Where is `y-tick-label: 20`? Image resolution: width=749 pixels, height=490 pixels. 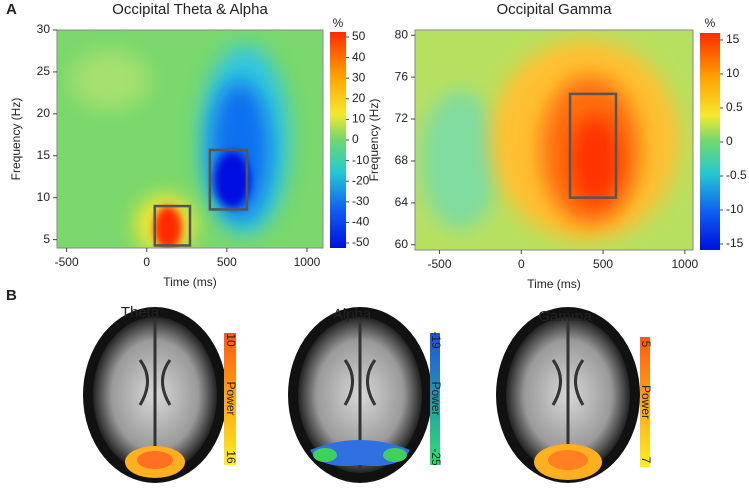 y-tick-label: 20 is located at coordinates (44, 113).